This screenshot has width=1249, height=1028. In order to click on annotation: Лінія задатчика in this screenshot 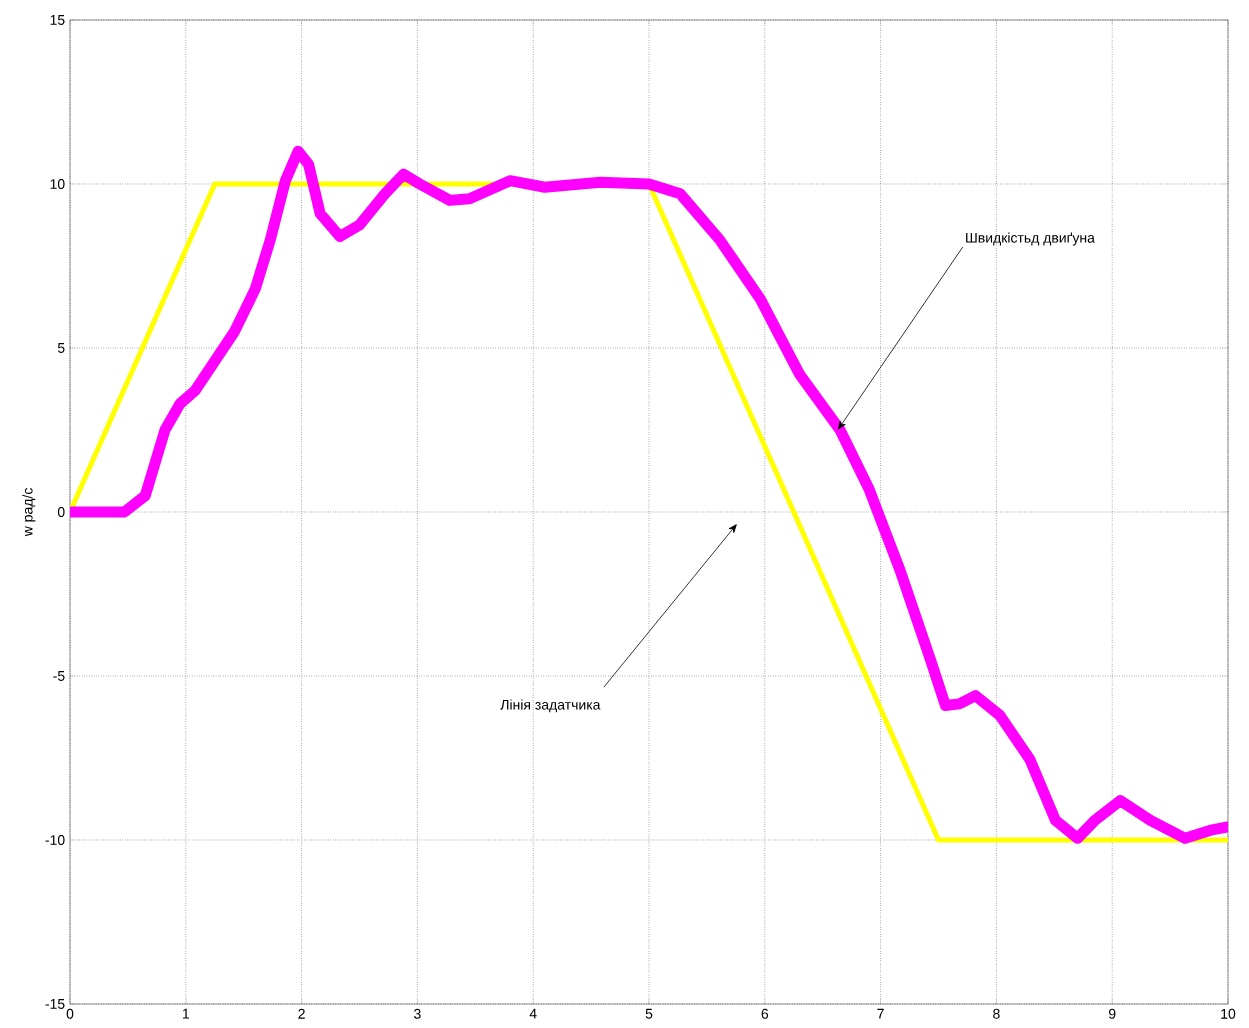, I will do `click(550, 706)`.